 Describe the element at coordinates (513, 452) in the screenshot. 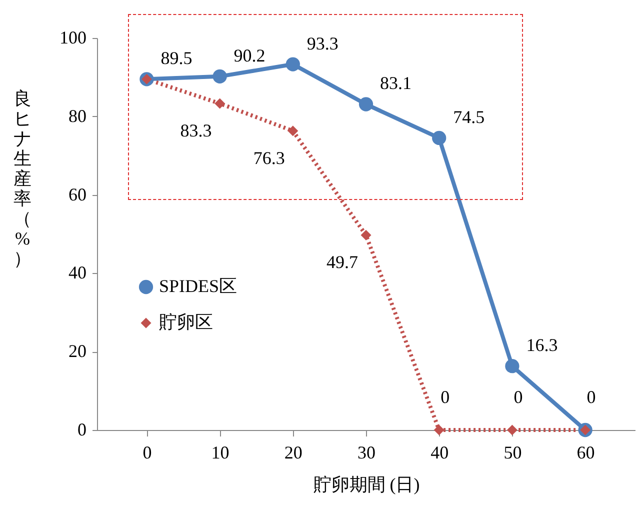

I see `x-tick-label: 50` at that location.